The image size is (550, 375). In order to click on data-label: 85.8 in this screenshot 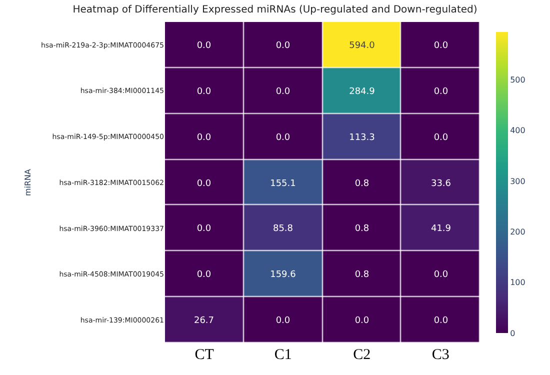, I will do `click(283, 229)`.